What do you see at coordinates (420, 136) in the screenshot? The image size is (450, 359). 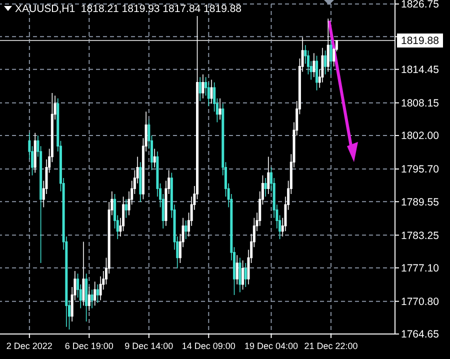 I see `y-tick-label: 1802.00` at bounding box center [420, 136].